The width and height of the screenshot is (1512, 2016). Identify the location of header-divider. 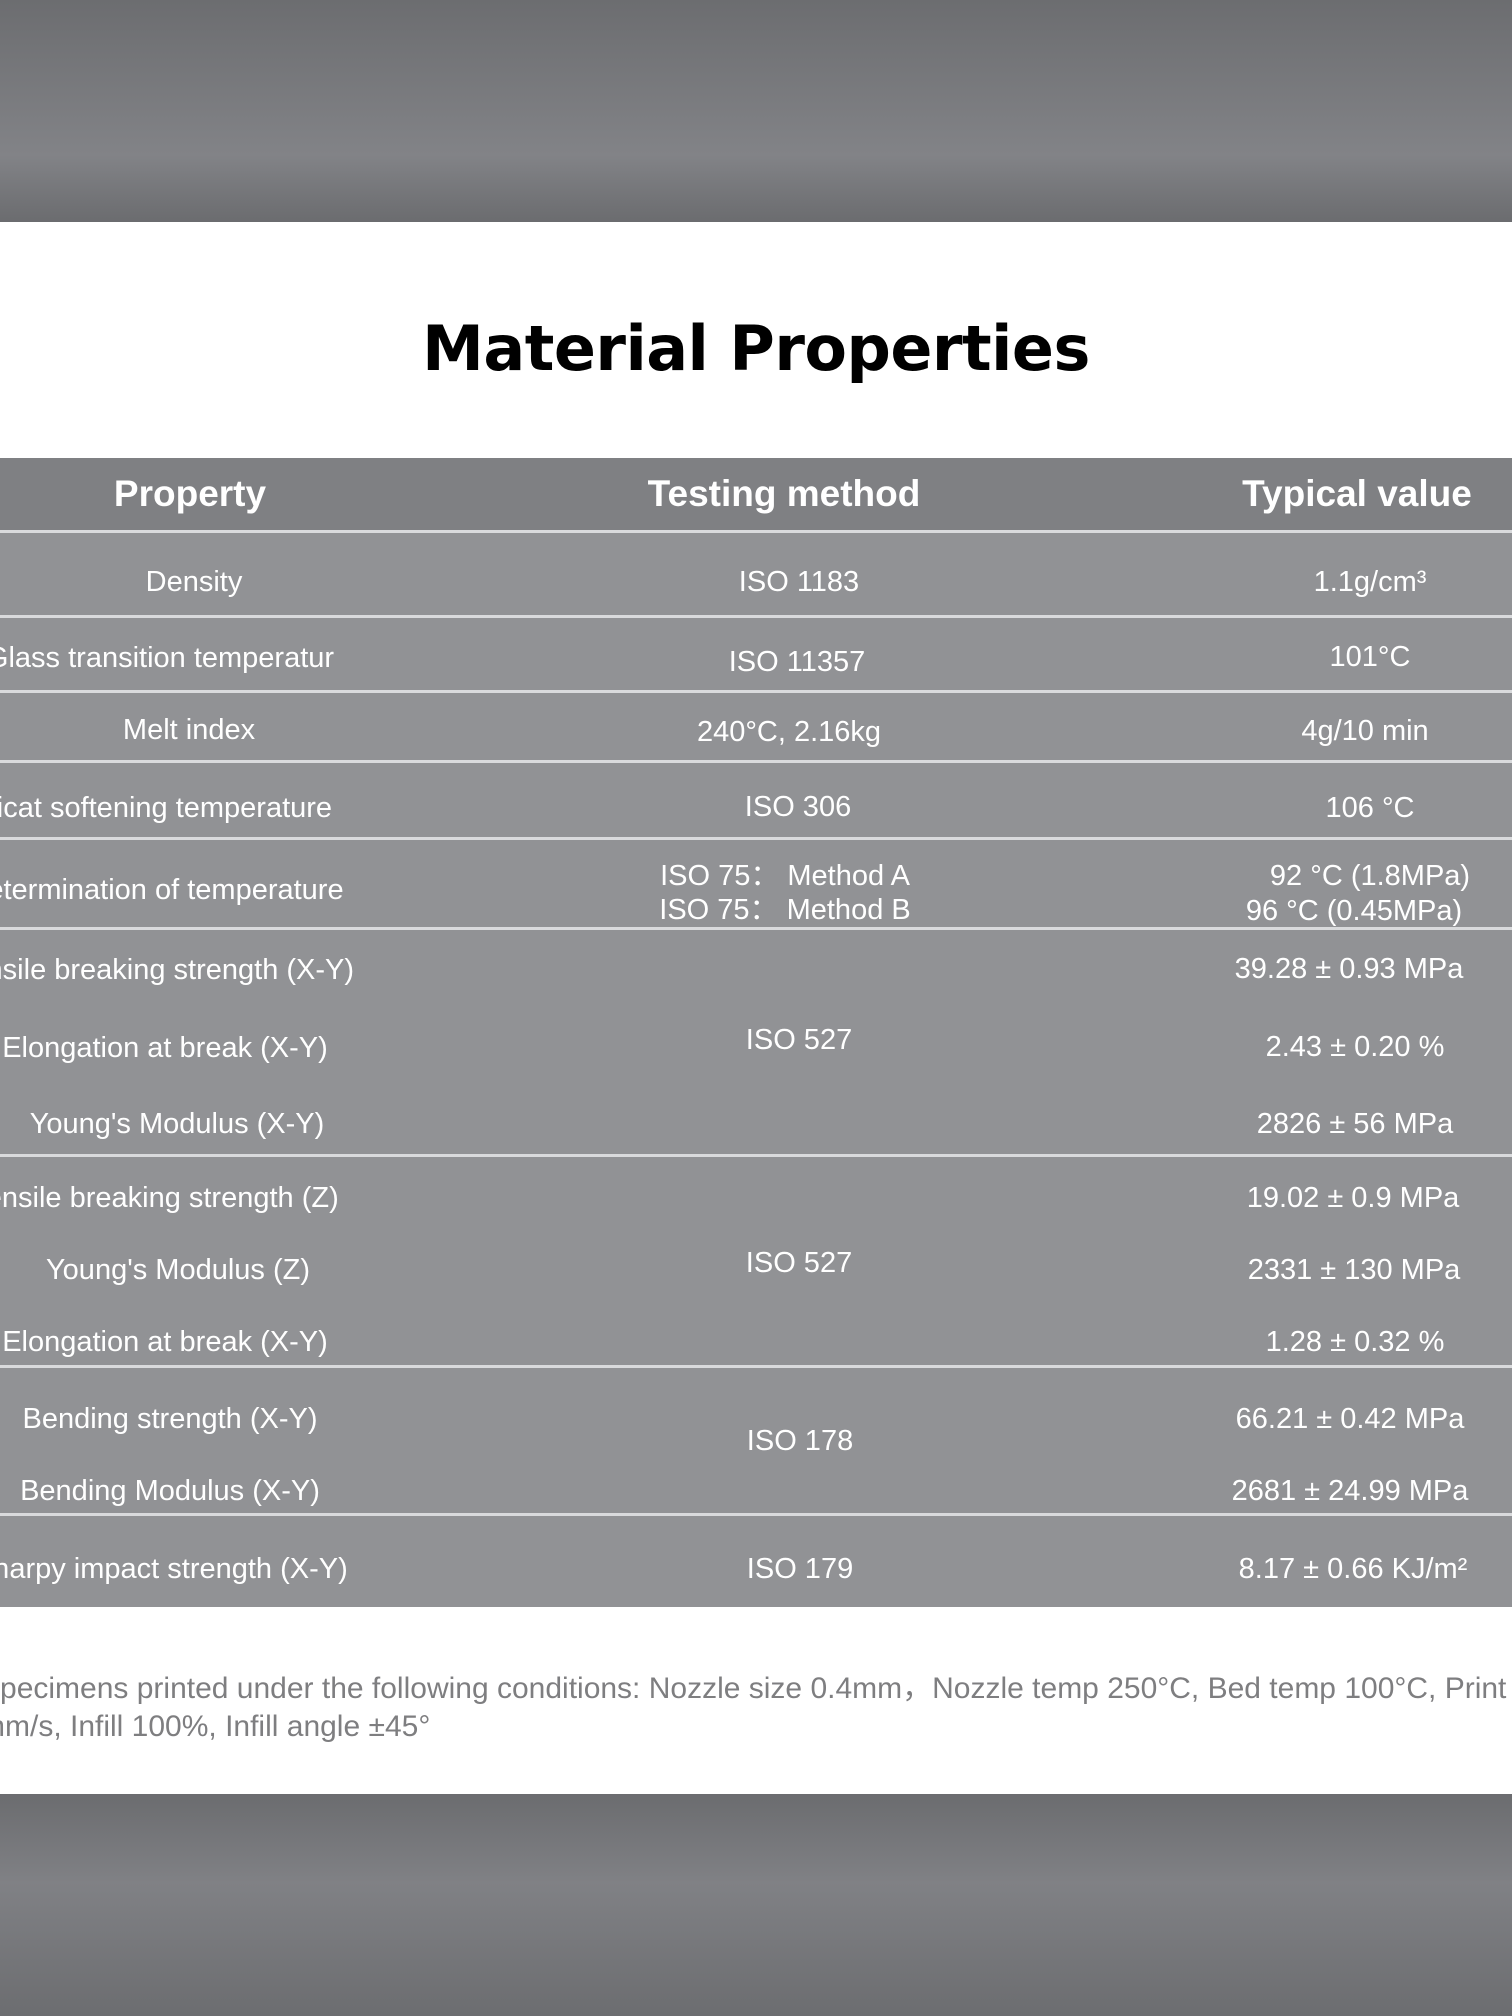
(756, 531).